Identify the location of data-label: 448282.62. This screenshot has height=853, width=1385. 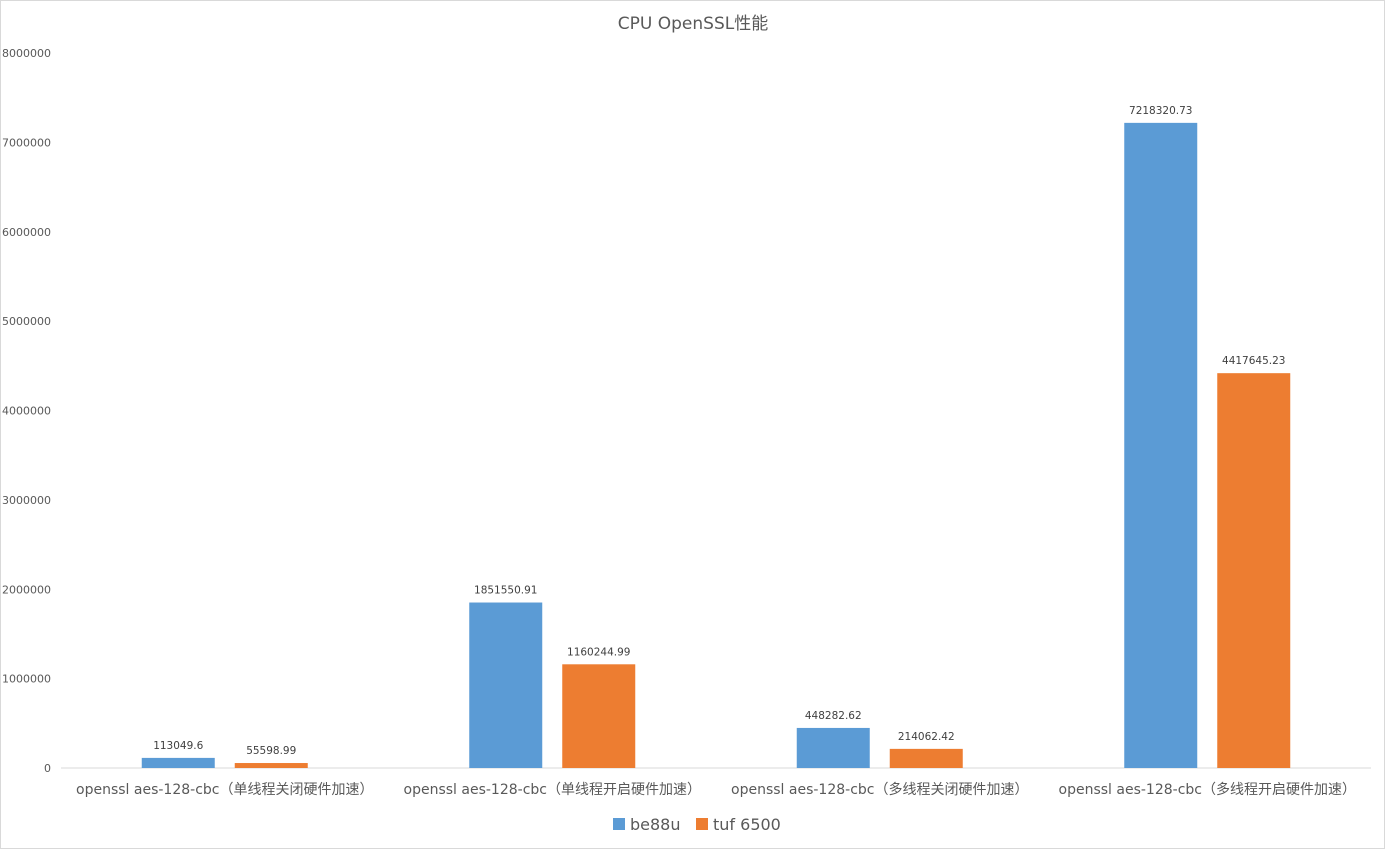
(833, 716).